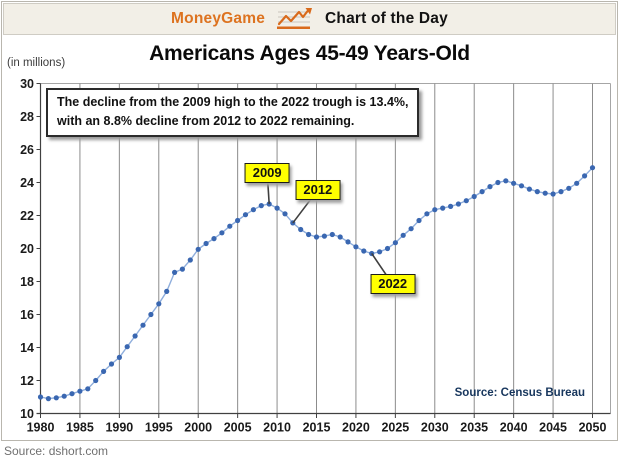 This screenshot has height=466, width=619. What do you see at coordinates (482, 192) in the screenshot?
I see `data-point-2036` at bounding box center [482, 192].